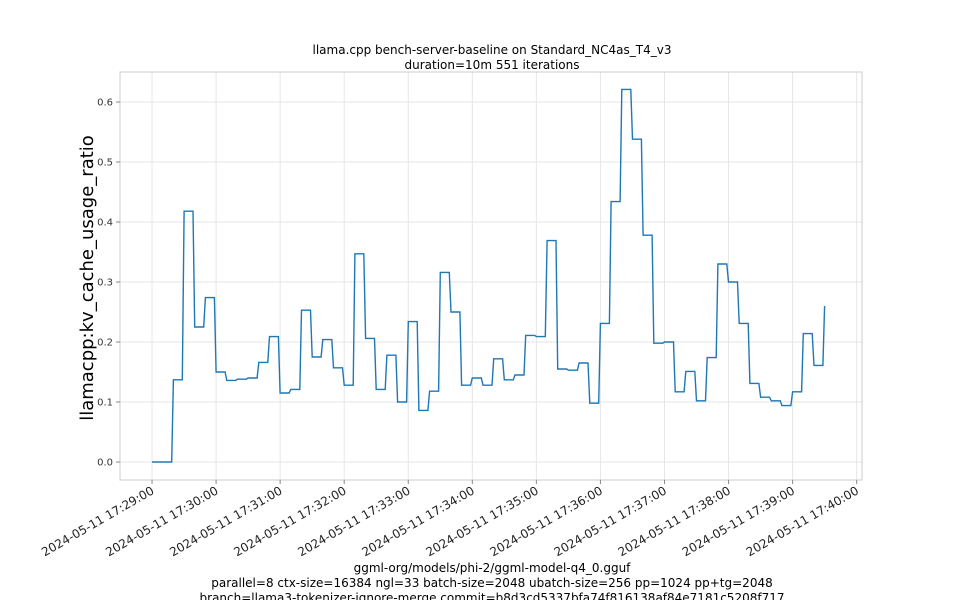  Describe the element at coordinates (353, 521) in the screenshot. I see `x-tick-label: 2024-05-11 17:33:00` at that location.